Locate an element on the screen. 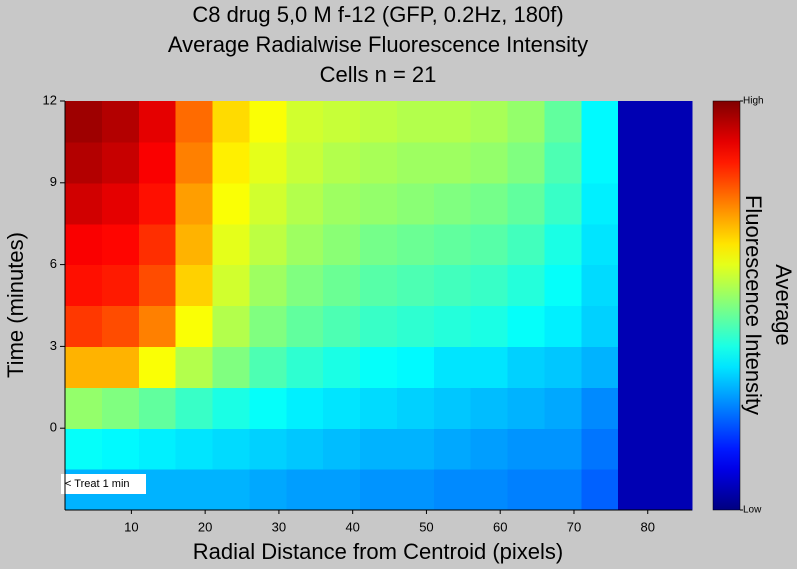 Image resolution: width=797 pixels, height=569 pixels. x-tick-label: 30 is located at coordinates (279, 526).